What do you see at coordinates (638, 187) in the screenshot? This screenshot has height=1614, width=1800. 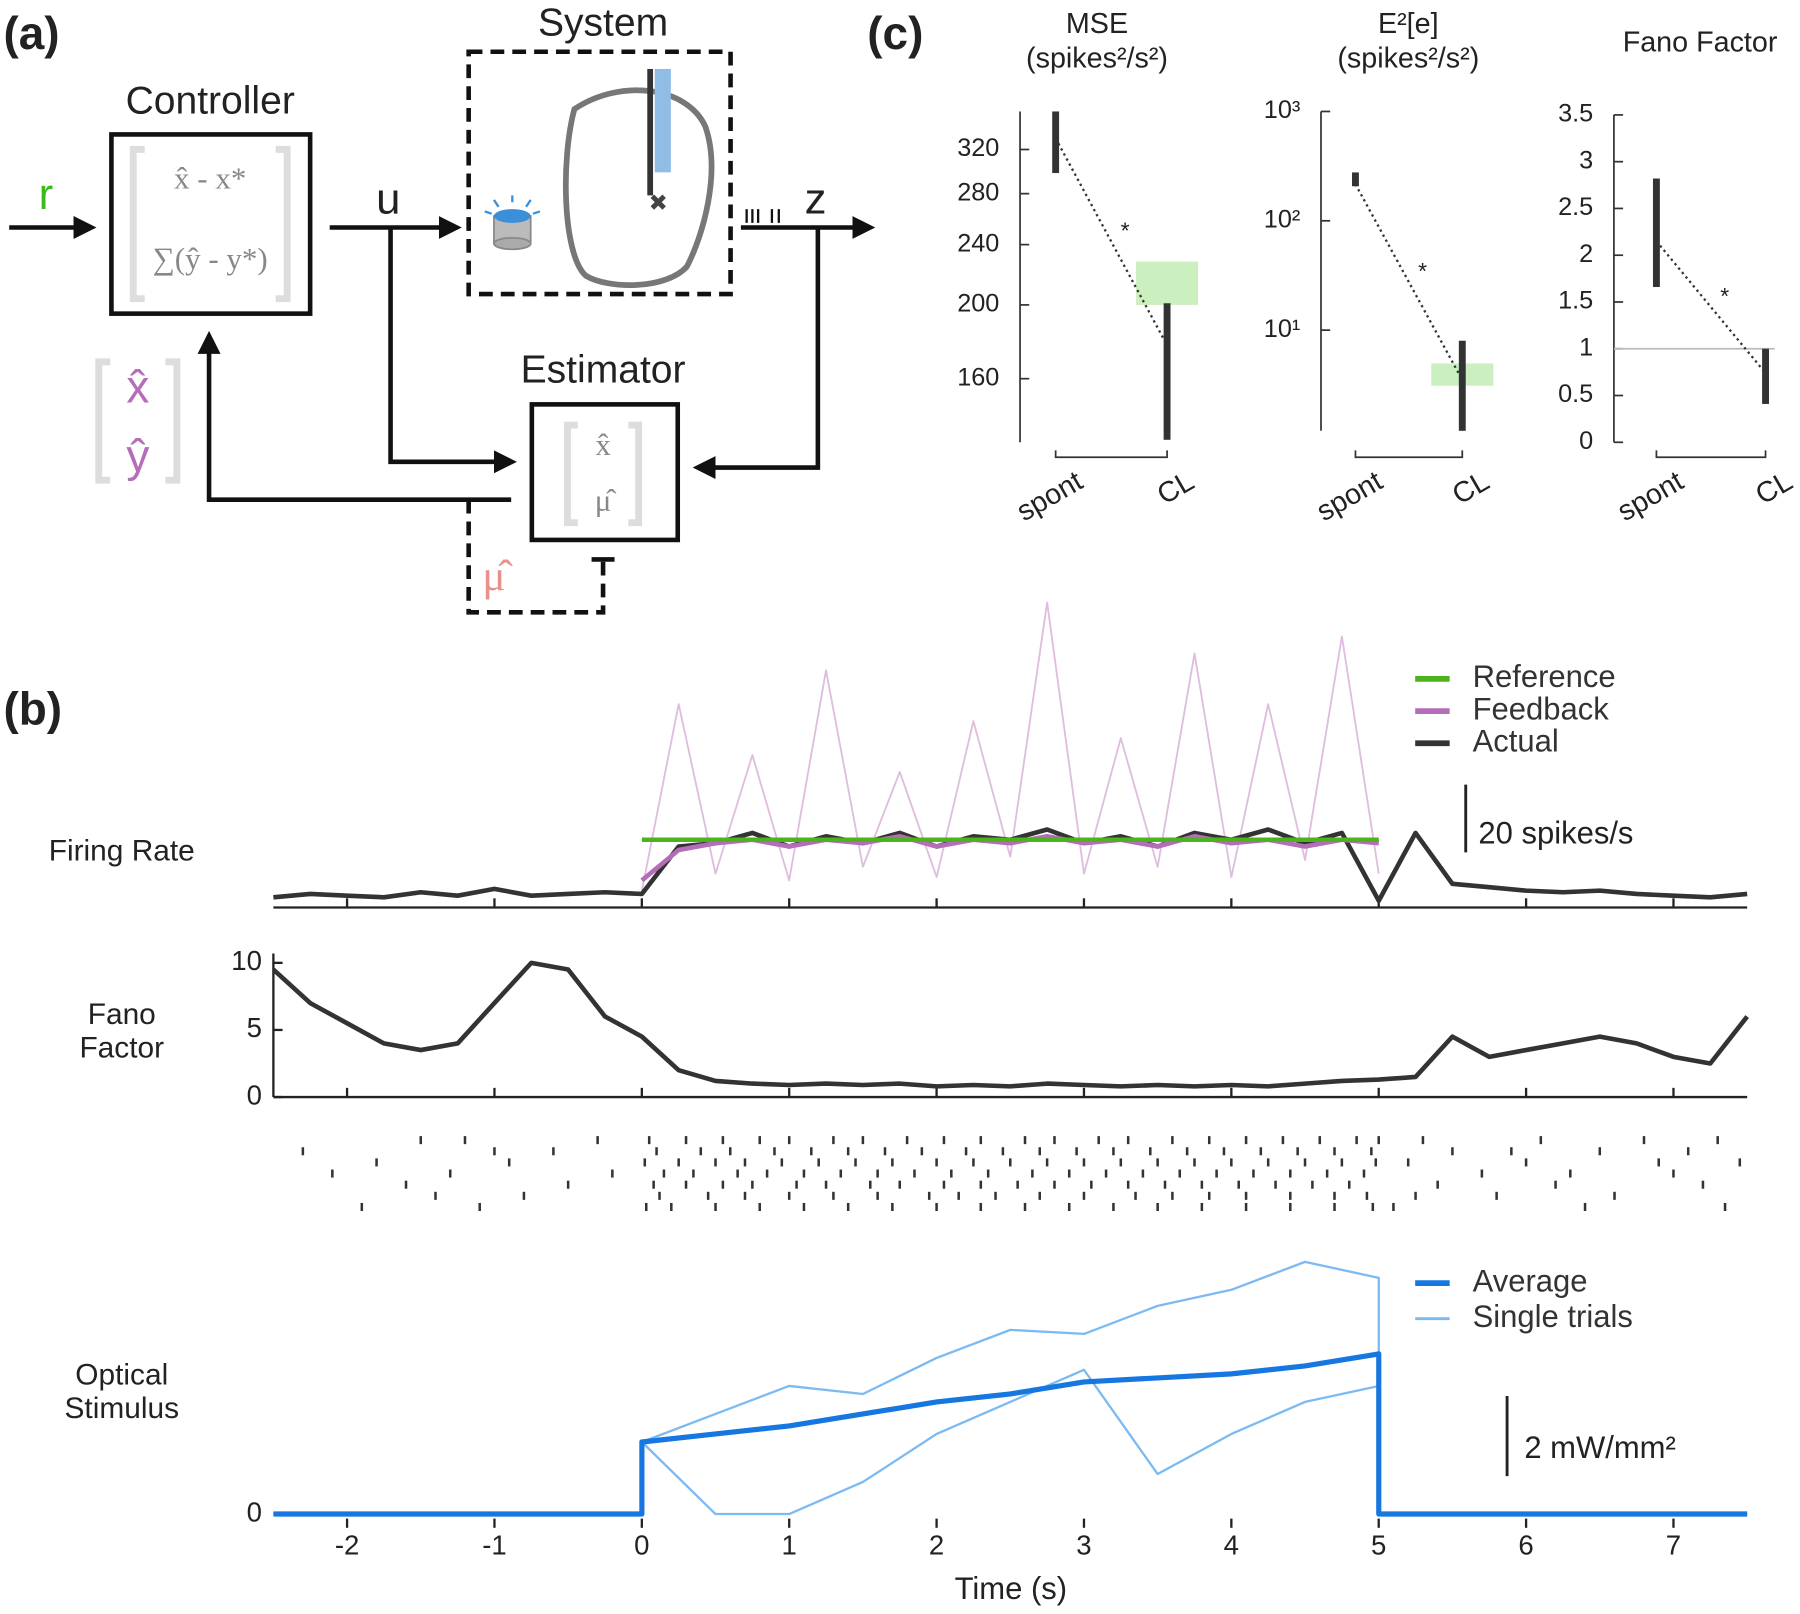 I see `brain-outline` at bounding box center [638, 187].